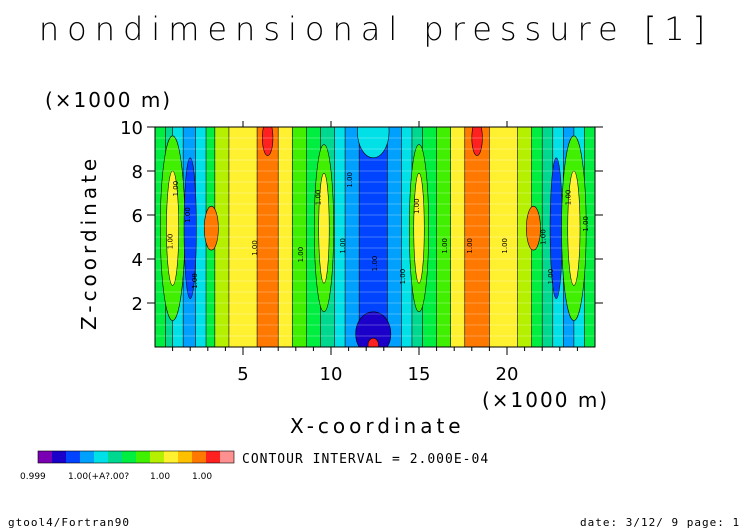  Describe the element at coordinates (343, 246) in the screenshot. I see `contour-label-7: 1.00` at that location.